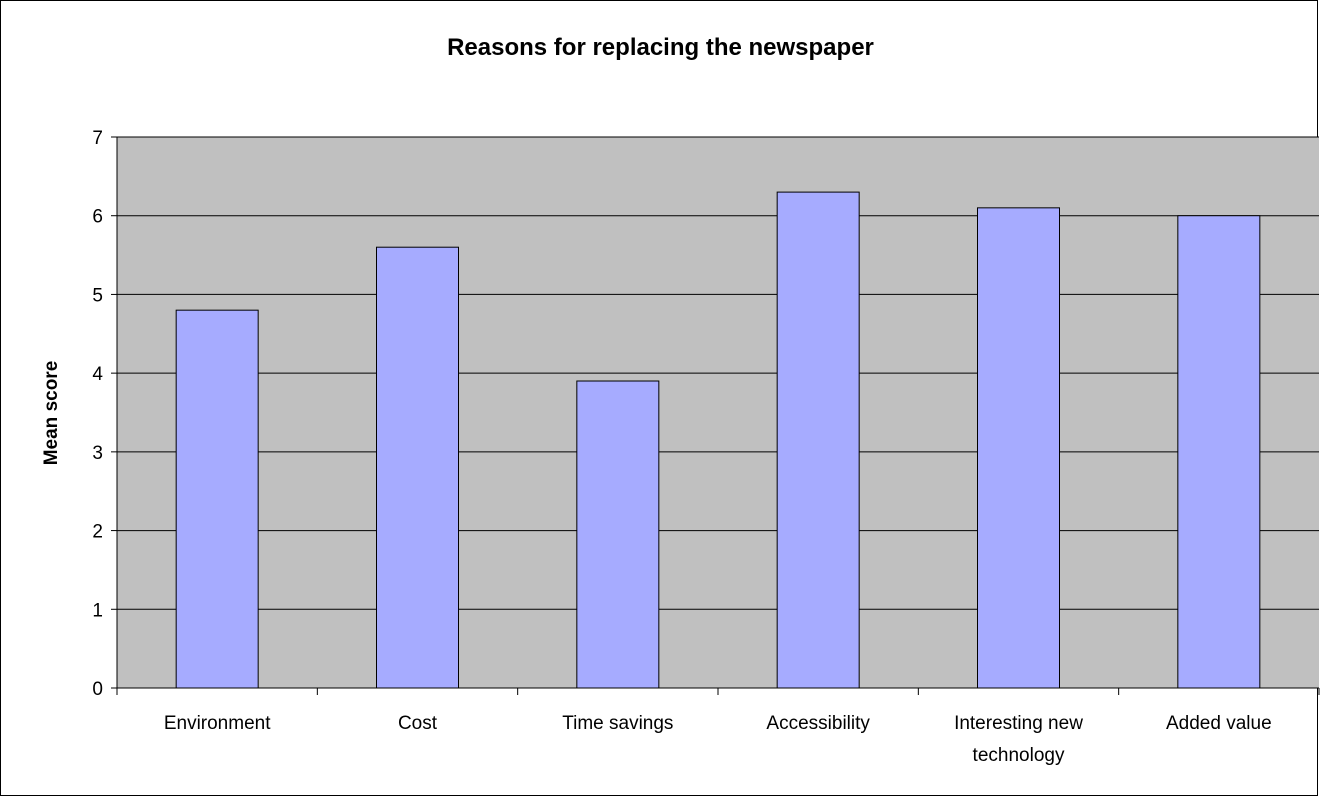 The image size is (1321, 799). I want to click on x-tick-label: Cost, so click(418, 723).